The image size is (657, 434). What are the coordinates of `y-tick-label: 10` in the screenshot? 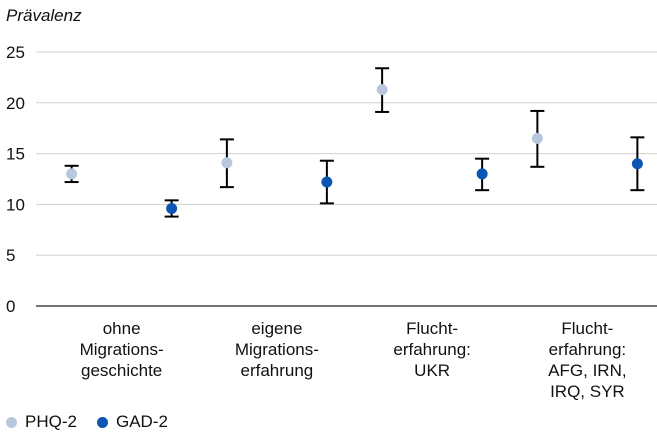 It's located at (15, 204).